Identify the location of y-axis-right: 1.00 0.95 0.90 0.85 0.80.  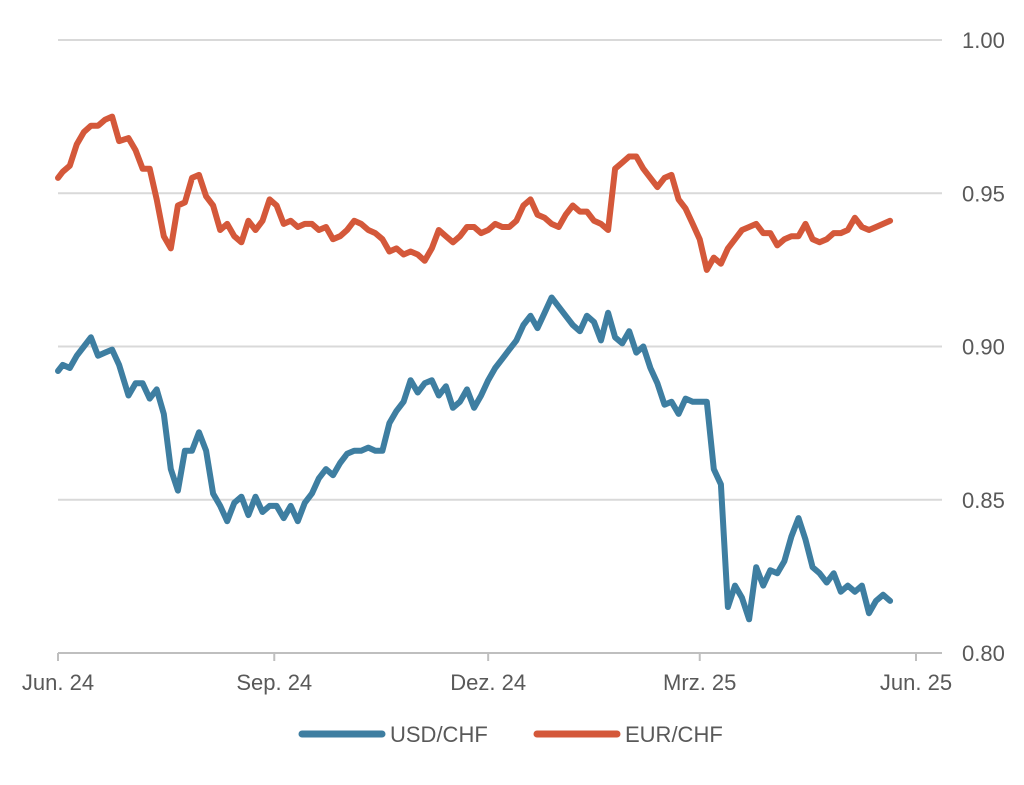
(983, 347).